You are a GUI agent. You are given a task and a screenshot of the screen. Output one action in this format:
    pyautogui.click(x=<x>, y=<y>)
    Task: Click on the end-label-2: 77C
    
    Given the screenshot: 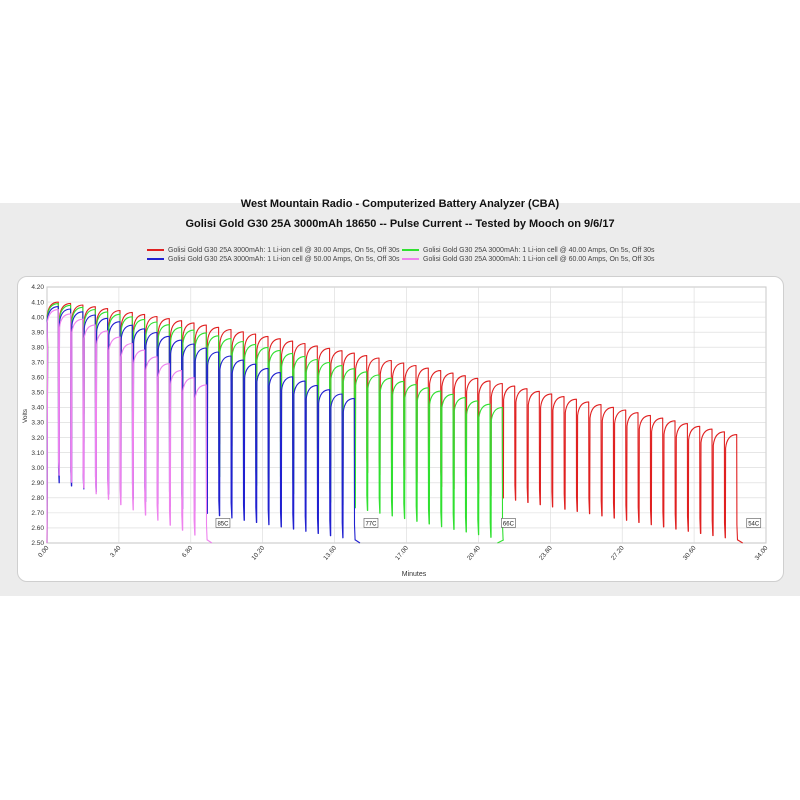 What is the action you would take?
    pyautogui.click(x=371, y=525)
    